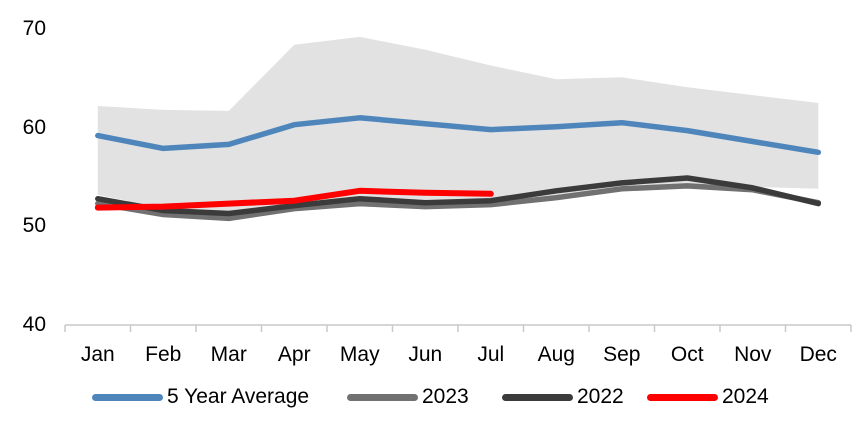  What do you see at coordinates (458, 135) in the screenshot?
I see `series-line-5-year-average` at bounding box center [458, 135].